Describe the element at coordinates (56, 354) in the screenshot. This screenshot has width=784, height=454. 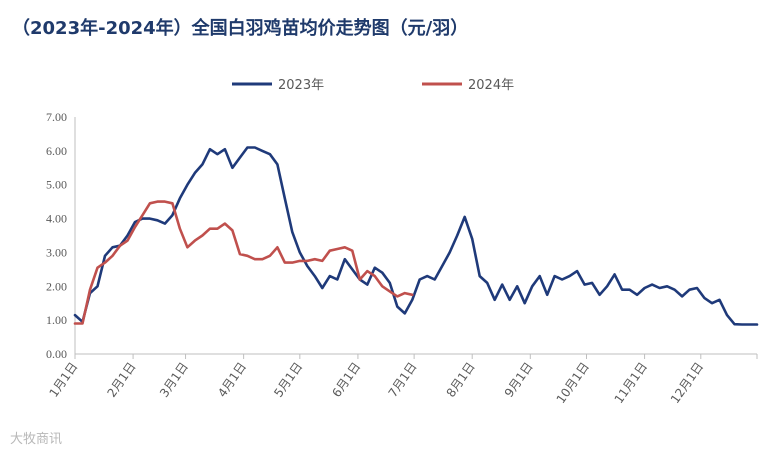
I see `y-tick-label: 0.00` at that location.